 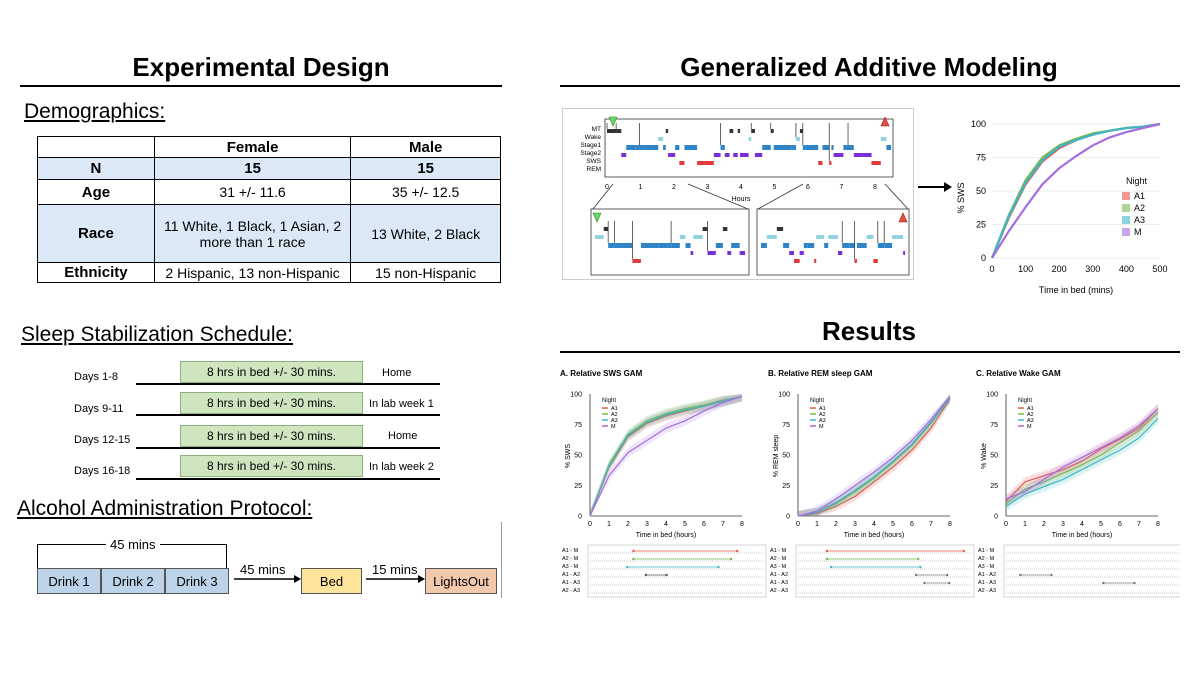 I want to click on comparison-label: A1 - M, so click(x=986, y=551).